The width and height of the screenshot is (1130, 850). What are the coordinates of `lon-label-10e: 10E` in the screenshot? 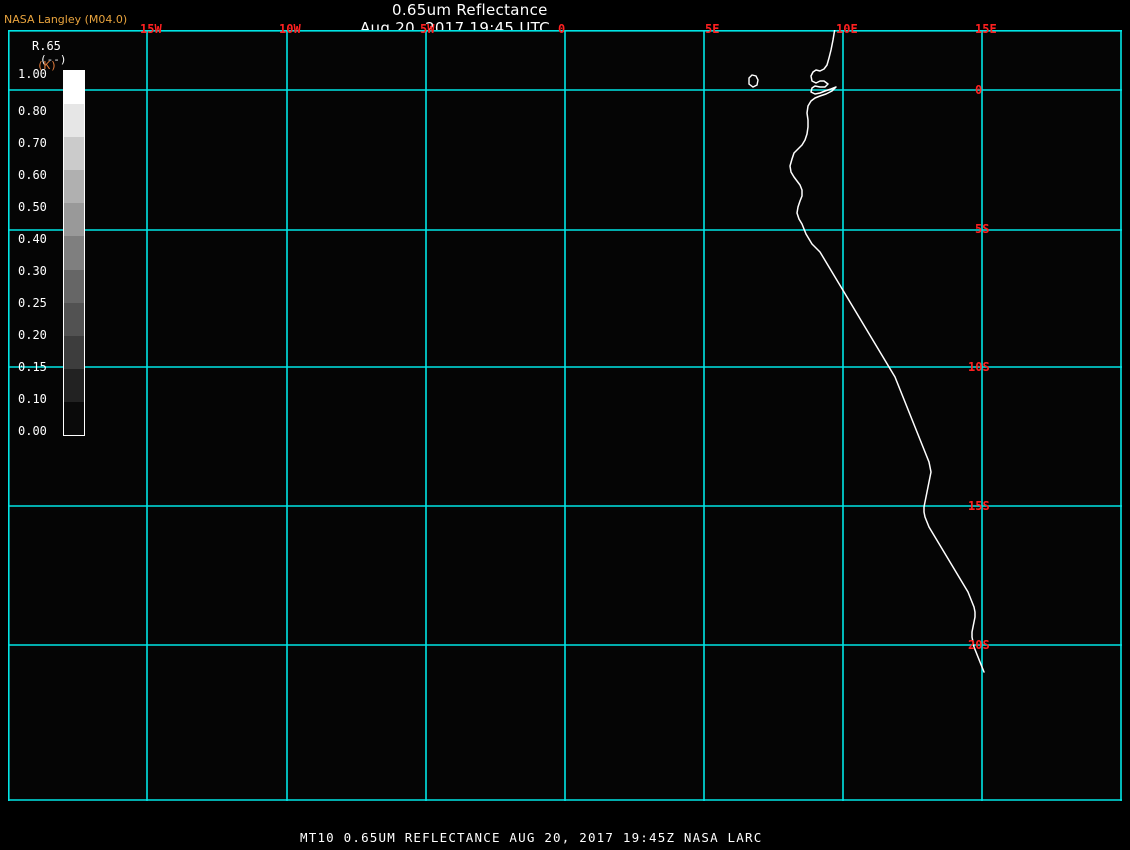 It's located at (847, 29).